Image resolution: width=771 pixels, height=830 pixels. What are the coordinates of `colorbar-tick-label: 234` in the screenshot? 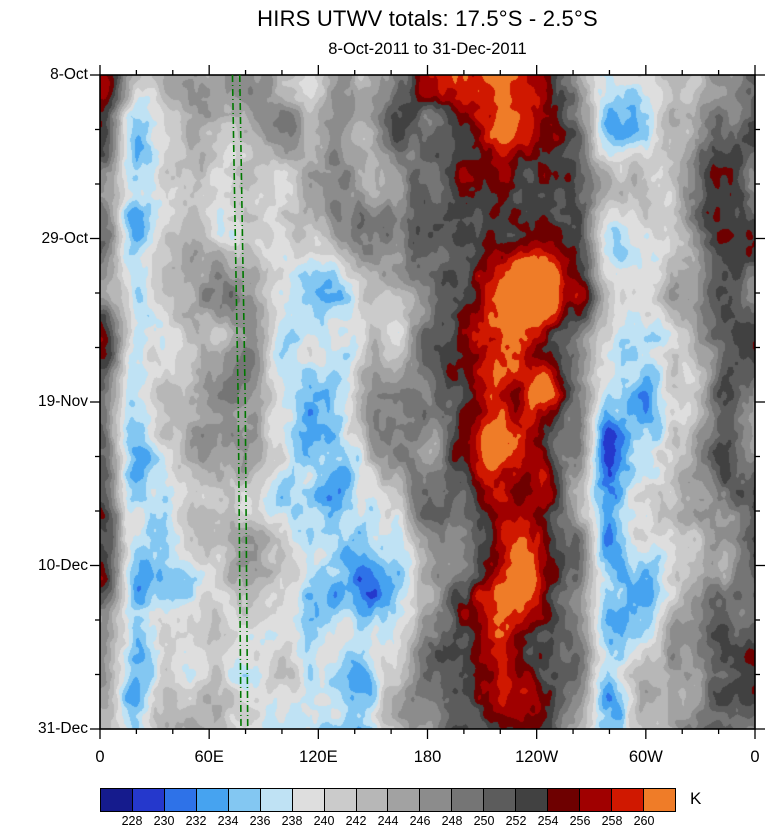 It's located at (228, 821).